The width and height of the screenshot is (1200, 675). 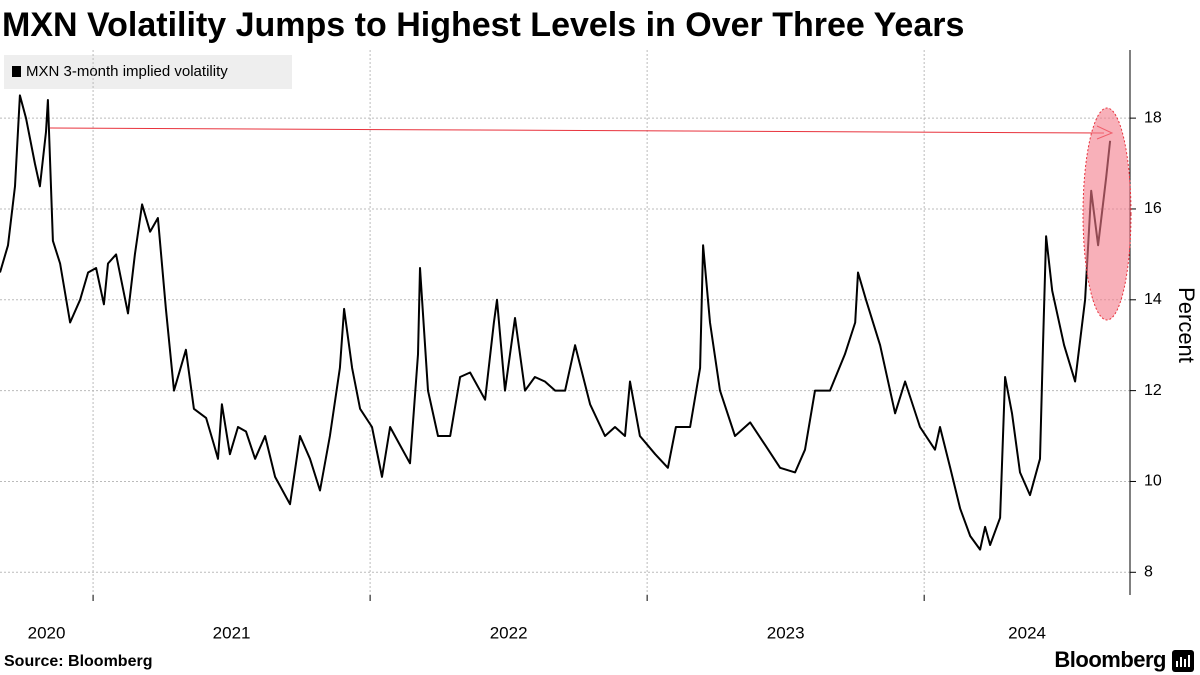 What do you see at coordinates (1148, 572) in the screenshot?
I see `y-tick-label: 8` at bounding box center [1148, 572].